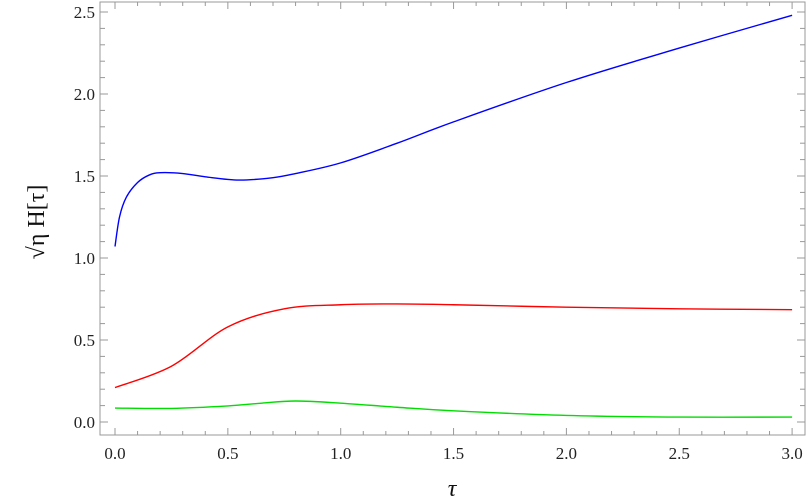 The image size is (806, 502). I want to click on x-tick-label: 1.5, so click(453, 453).